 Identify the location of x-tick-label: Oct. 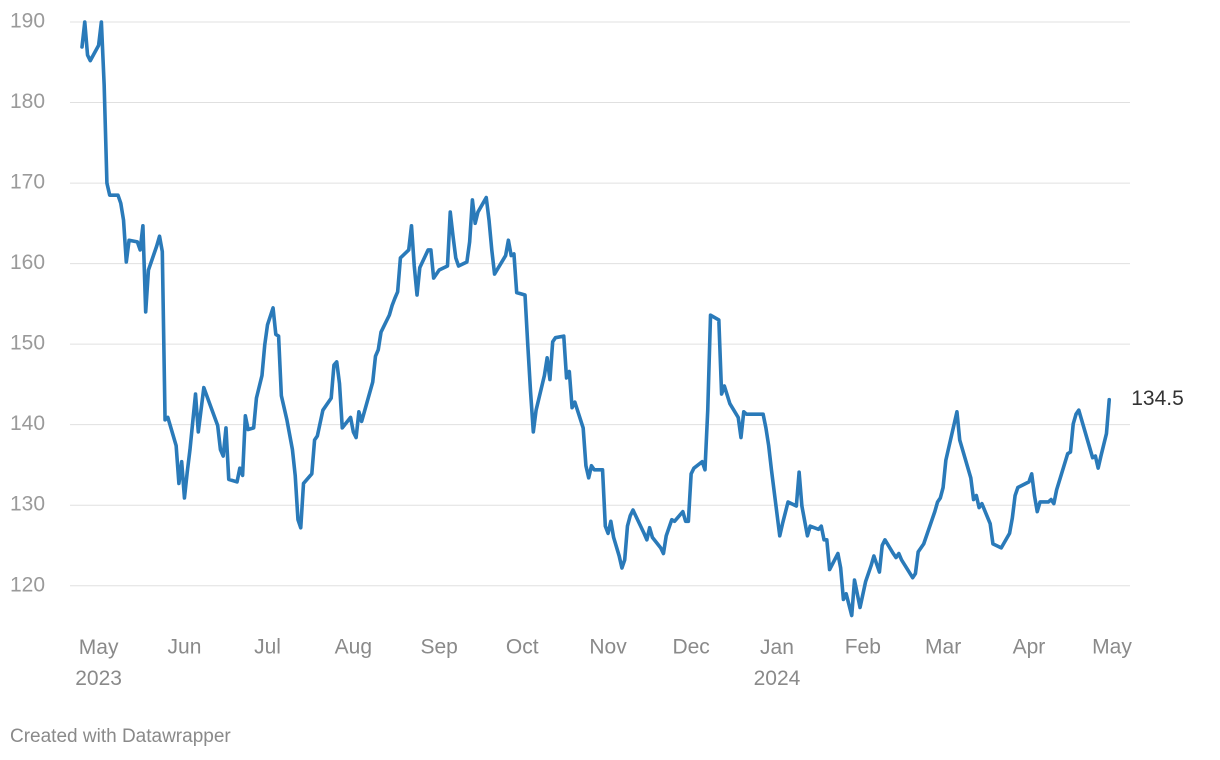
(522, 647).